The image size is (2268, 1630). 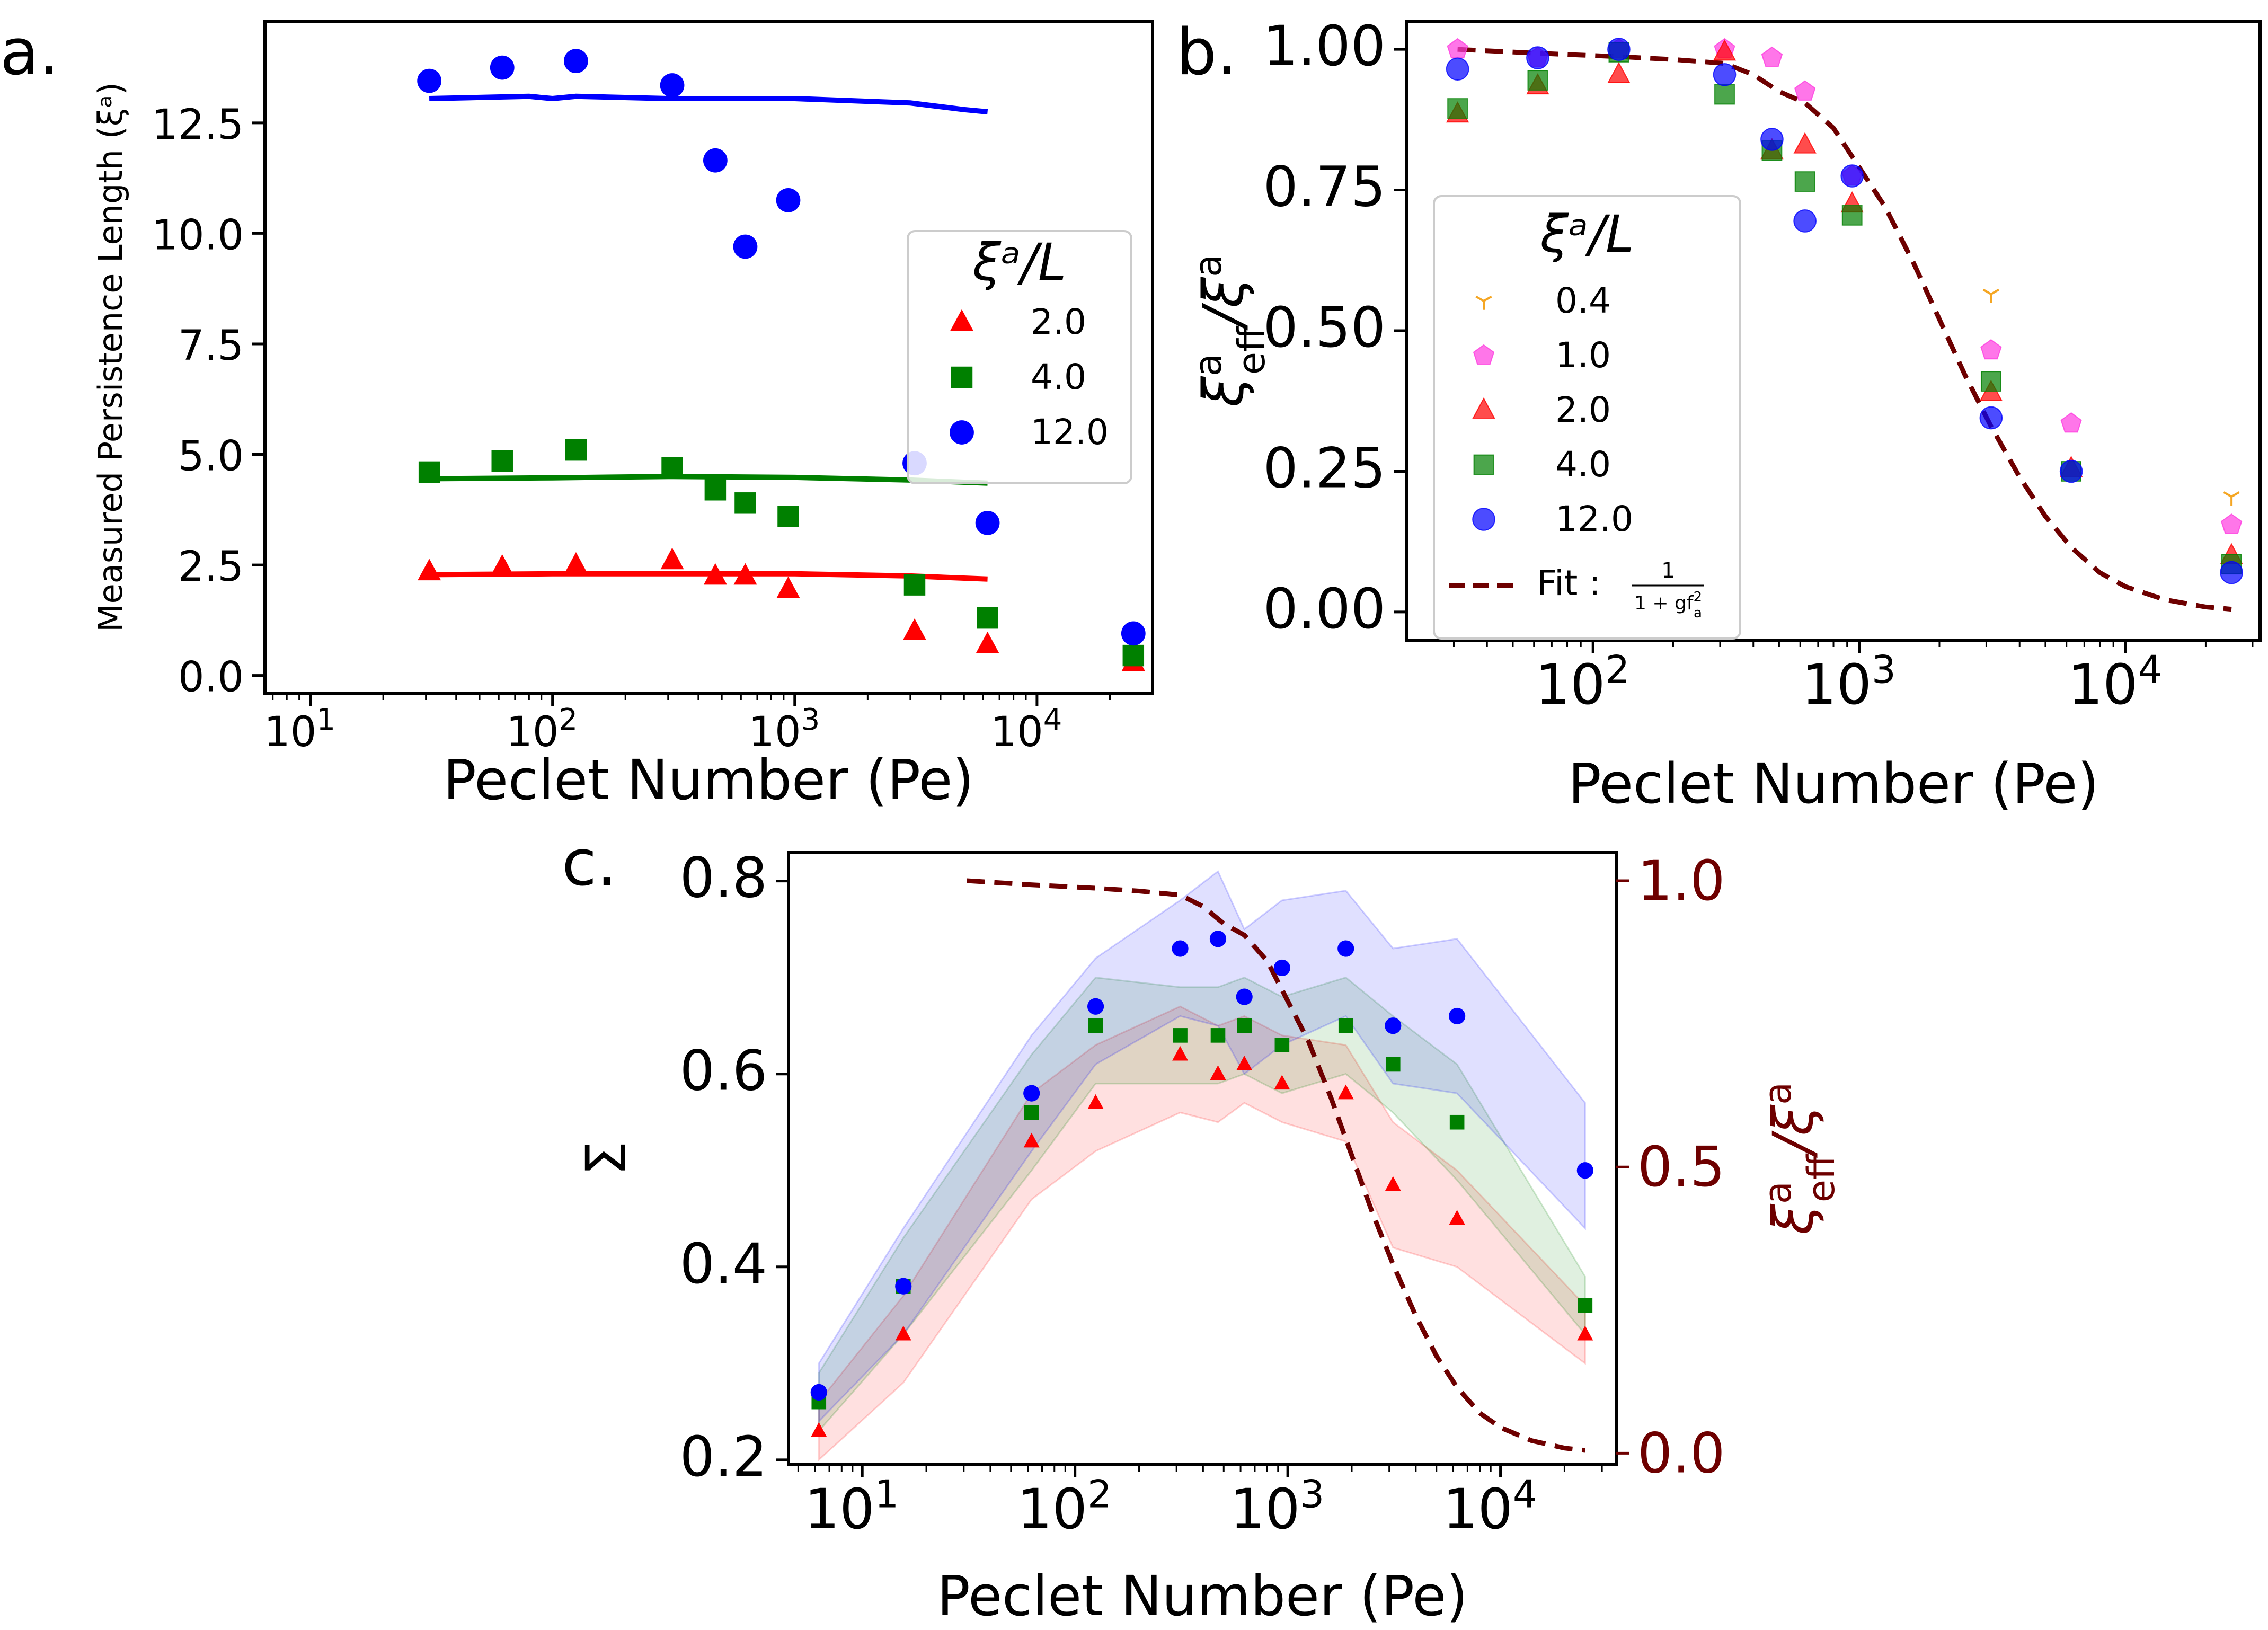 I want to click on panel-a-legend-box, so click(x=1020, y=357).